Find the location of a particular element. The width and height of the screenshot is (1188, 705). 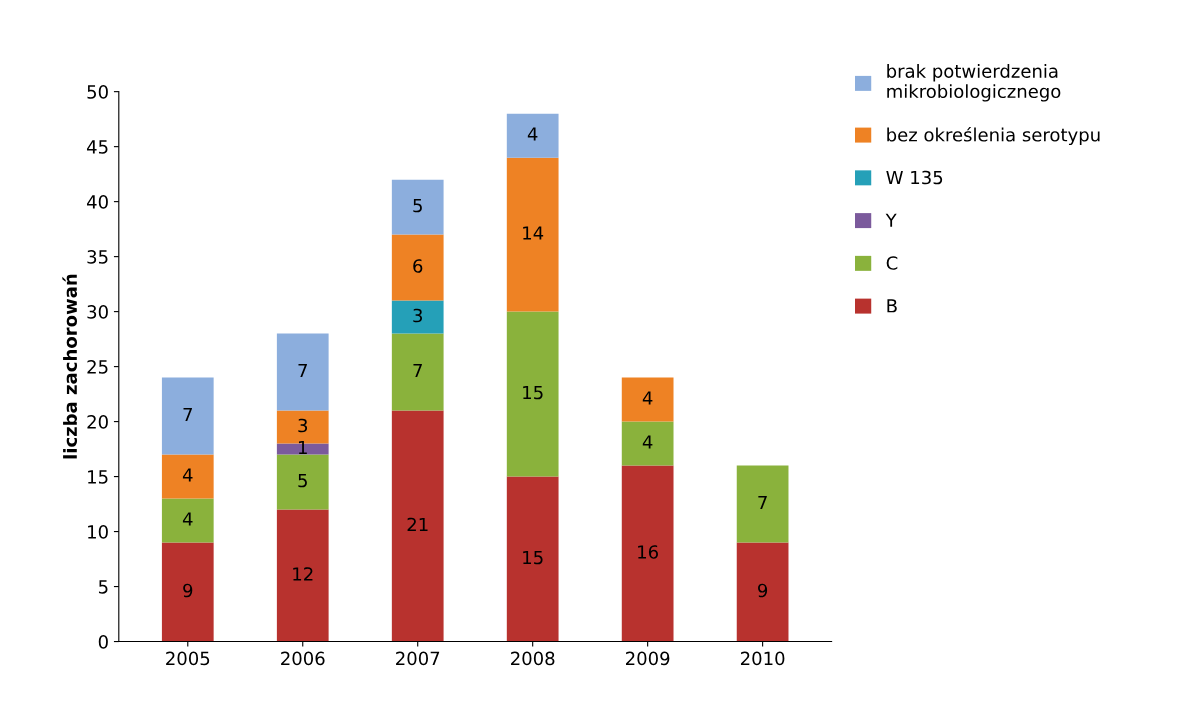

data-label: 6 is located at coordinates (418, 266).